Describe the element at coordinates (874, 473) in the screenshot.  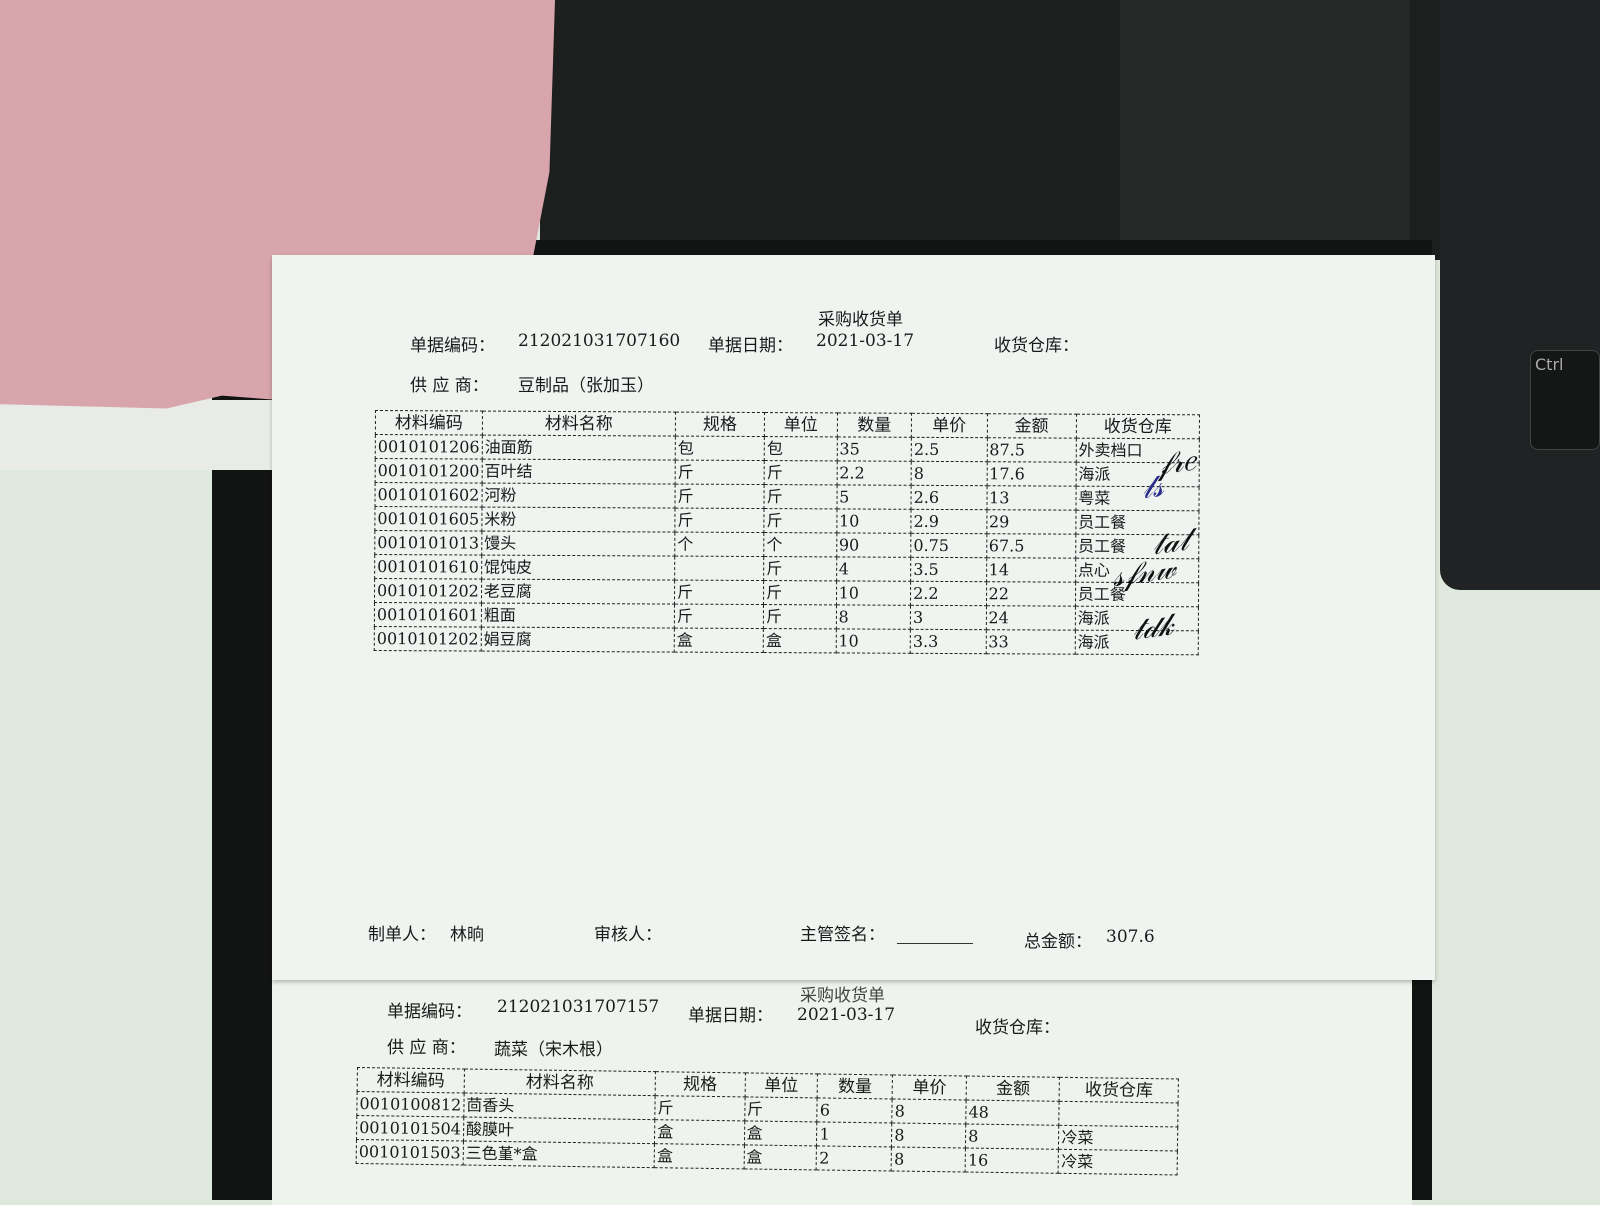
I see `table-cell: 2.2` at that location.